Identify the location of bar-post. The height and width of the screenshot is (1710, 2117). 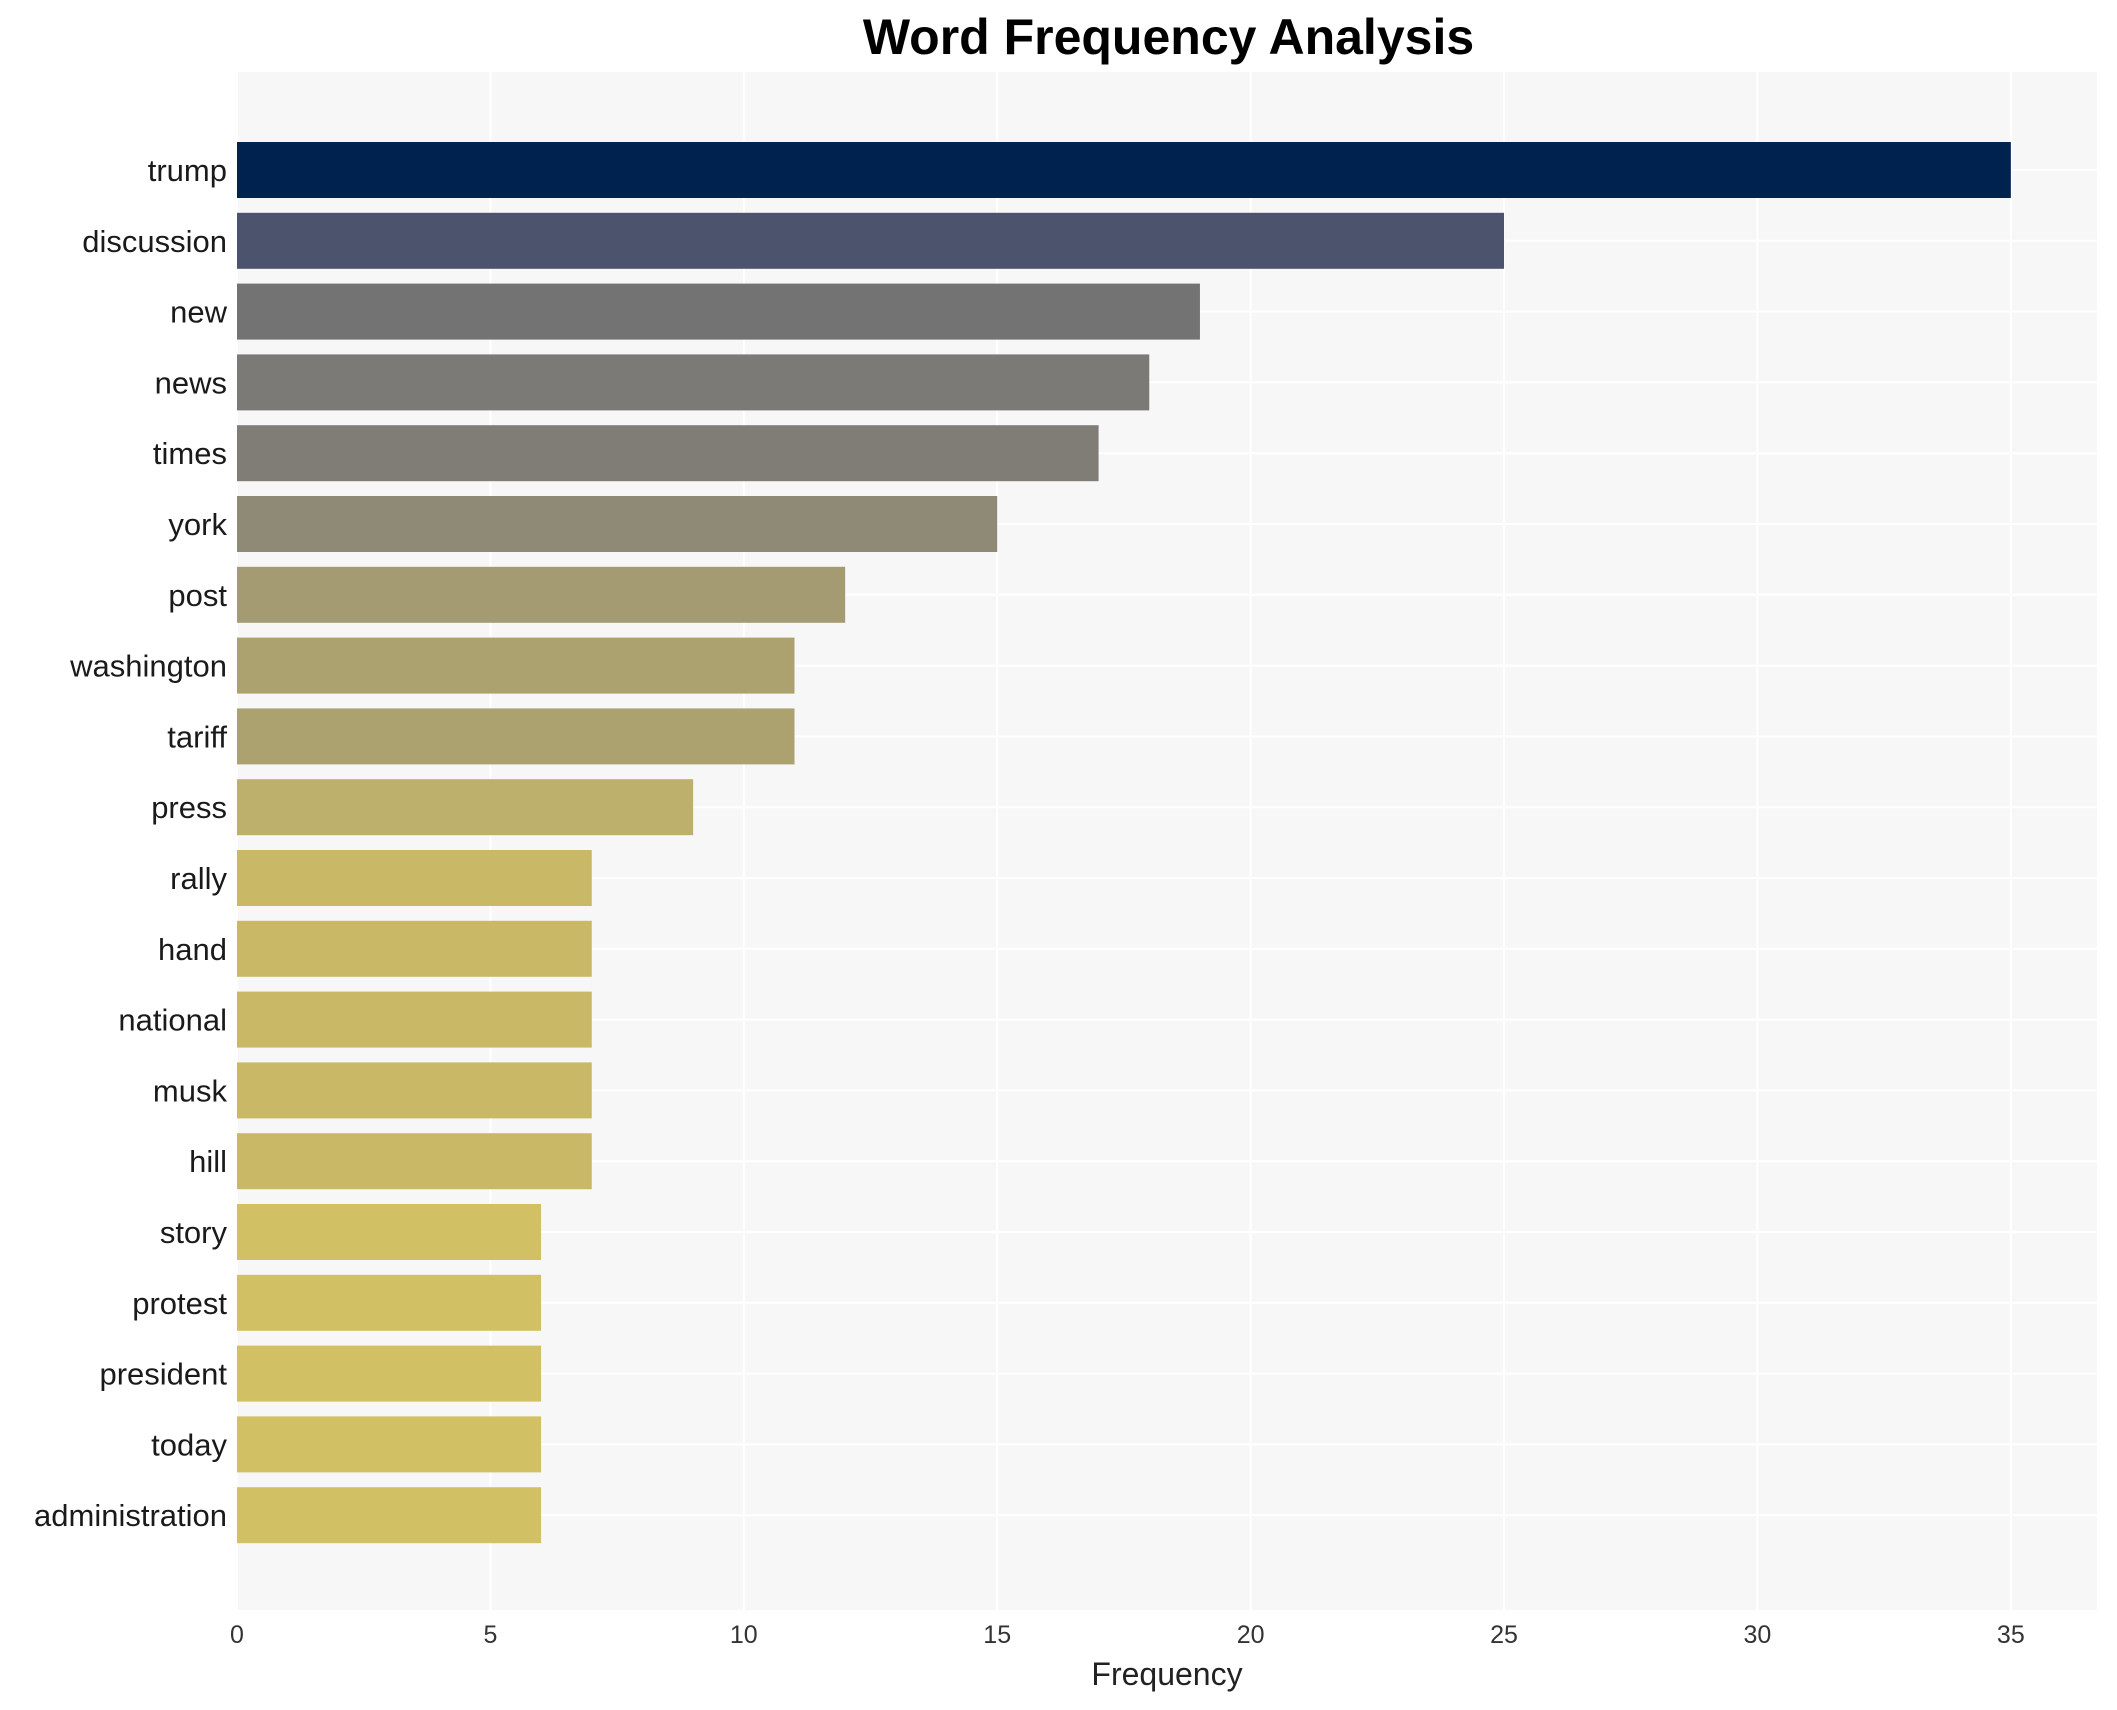
(541, 594).